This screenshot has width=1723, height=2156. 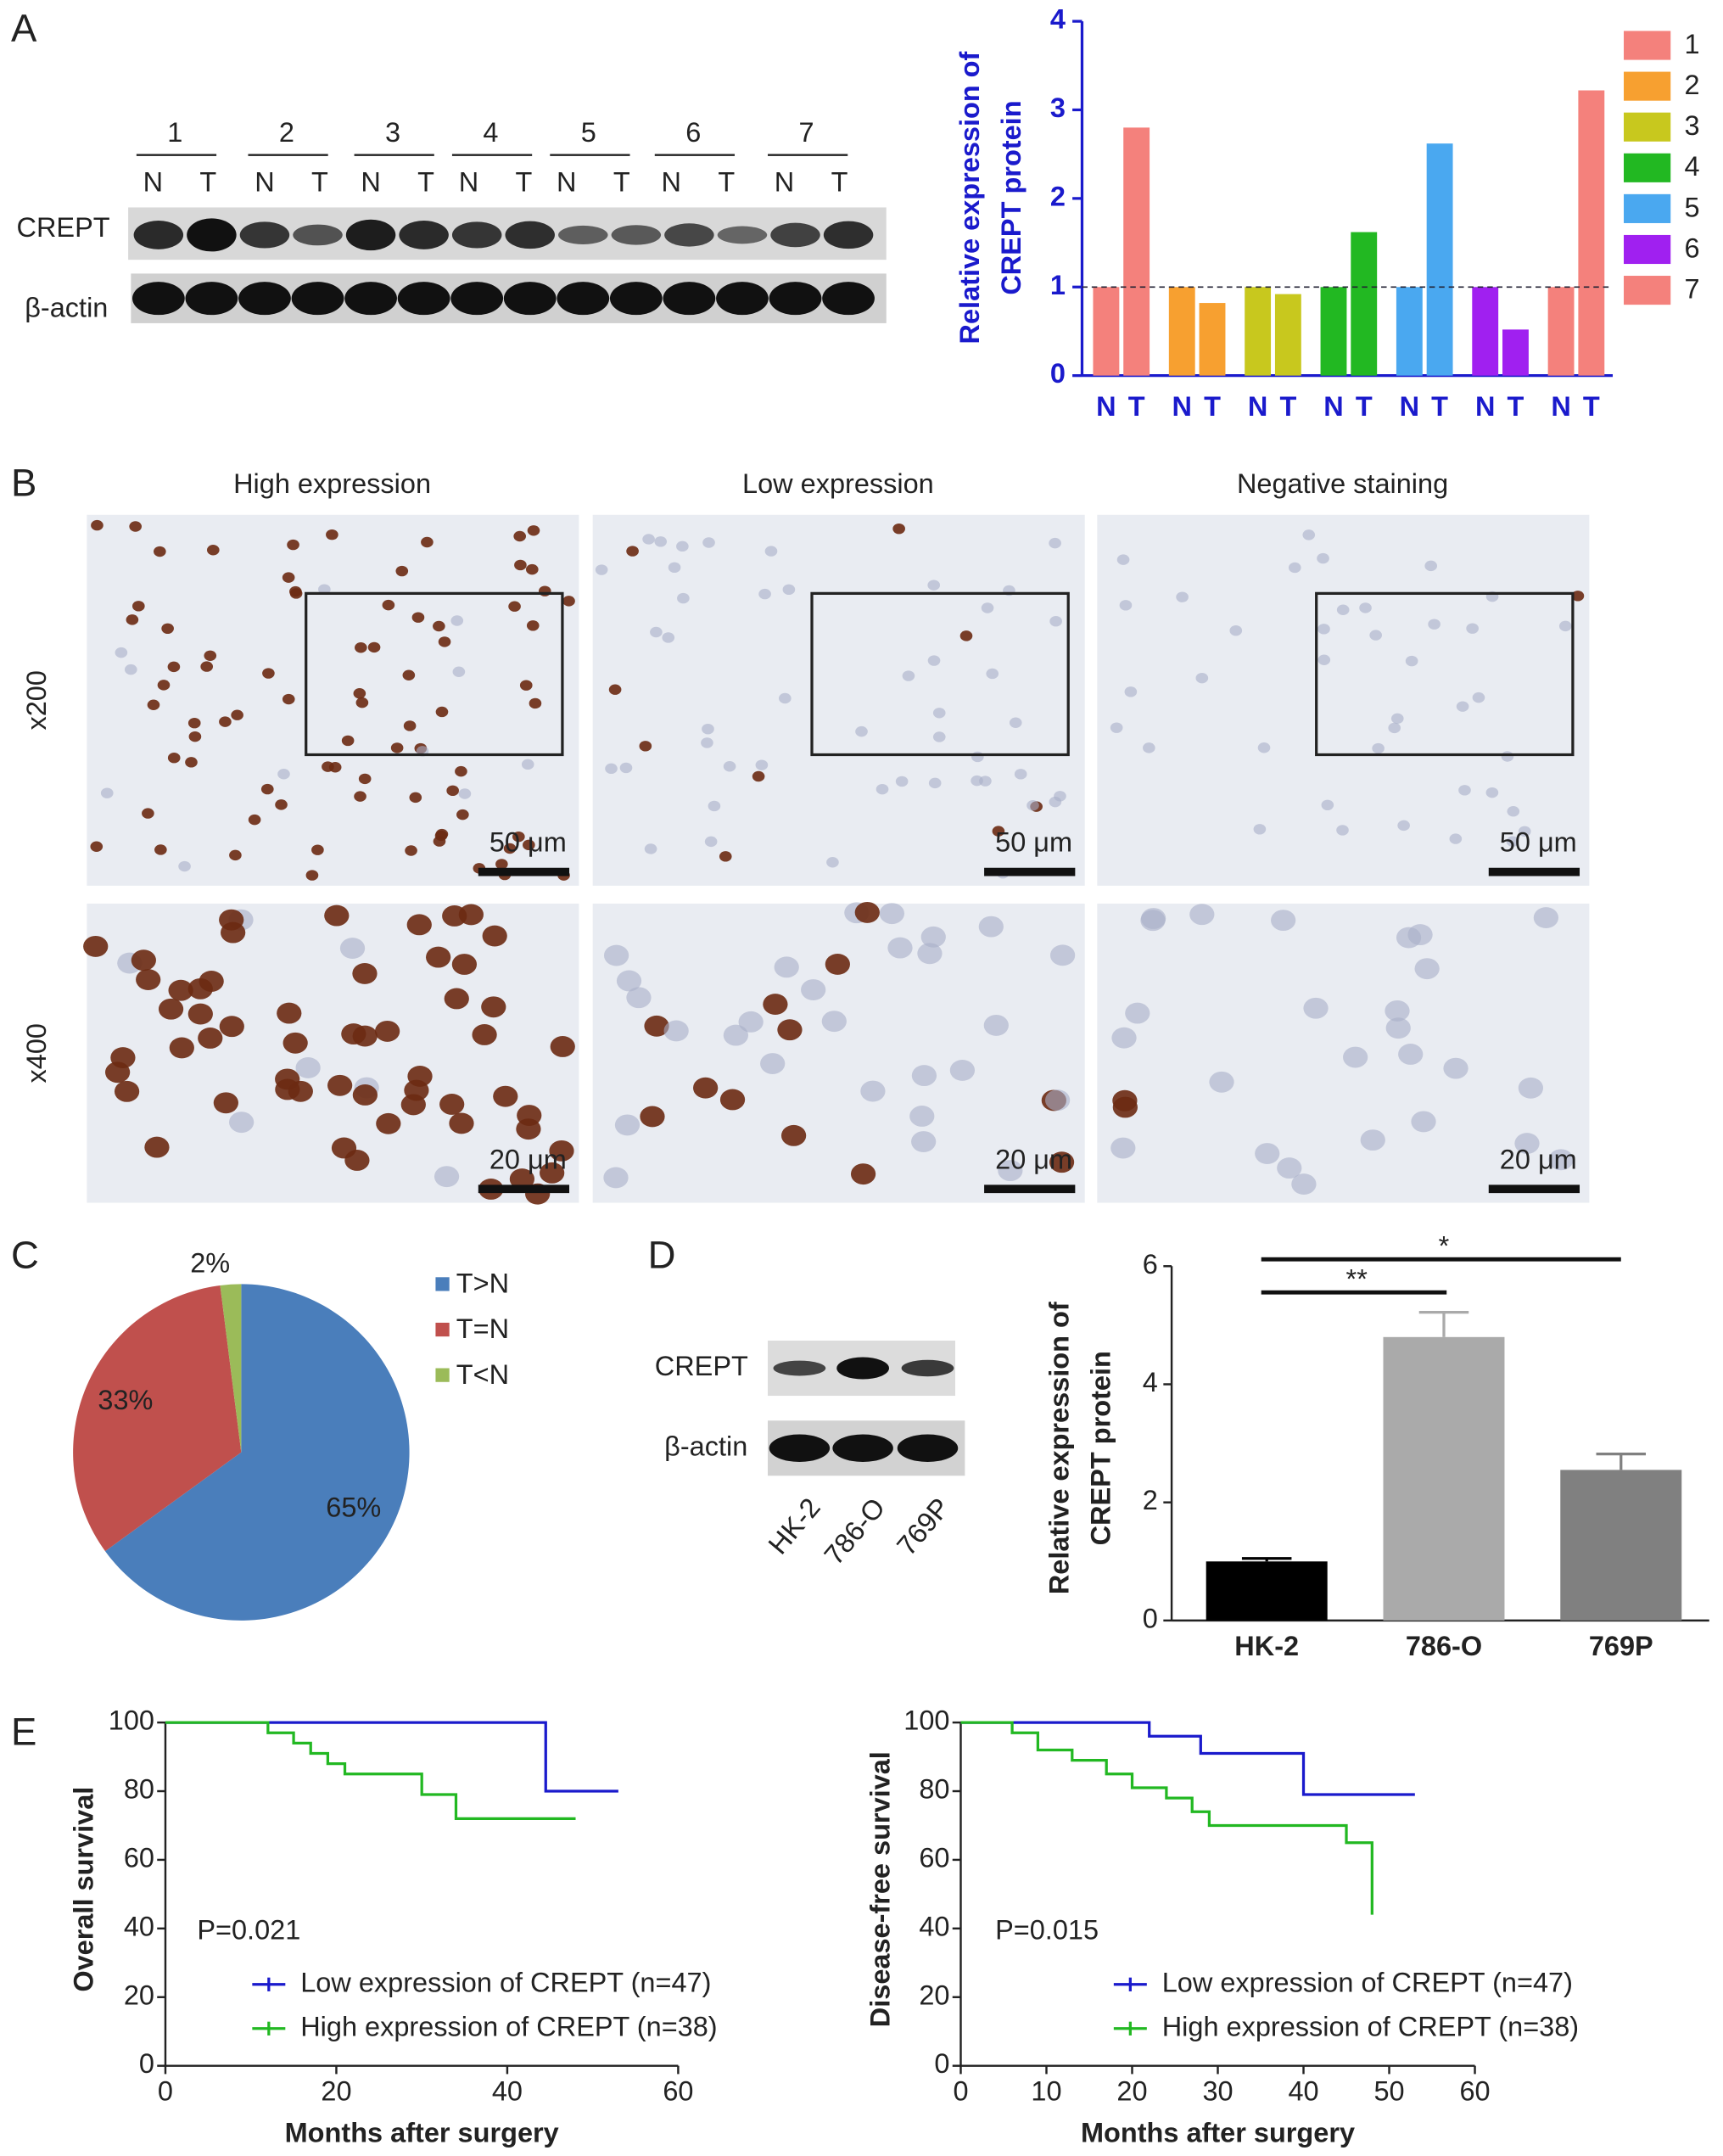 What do you see at coordinates (1288, 335) in the screenshot?
I see `bar` at bounding box center [1288, 335].